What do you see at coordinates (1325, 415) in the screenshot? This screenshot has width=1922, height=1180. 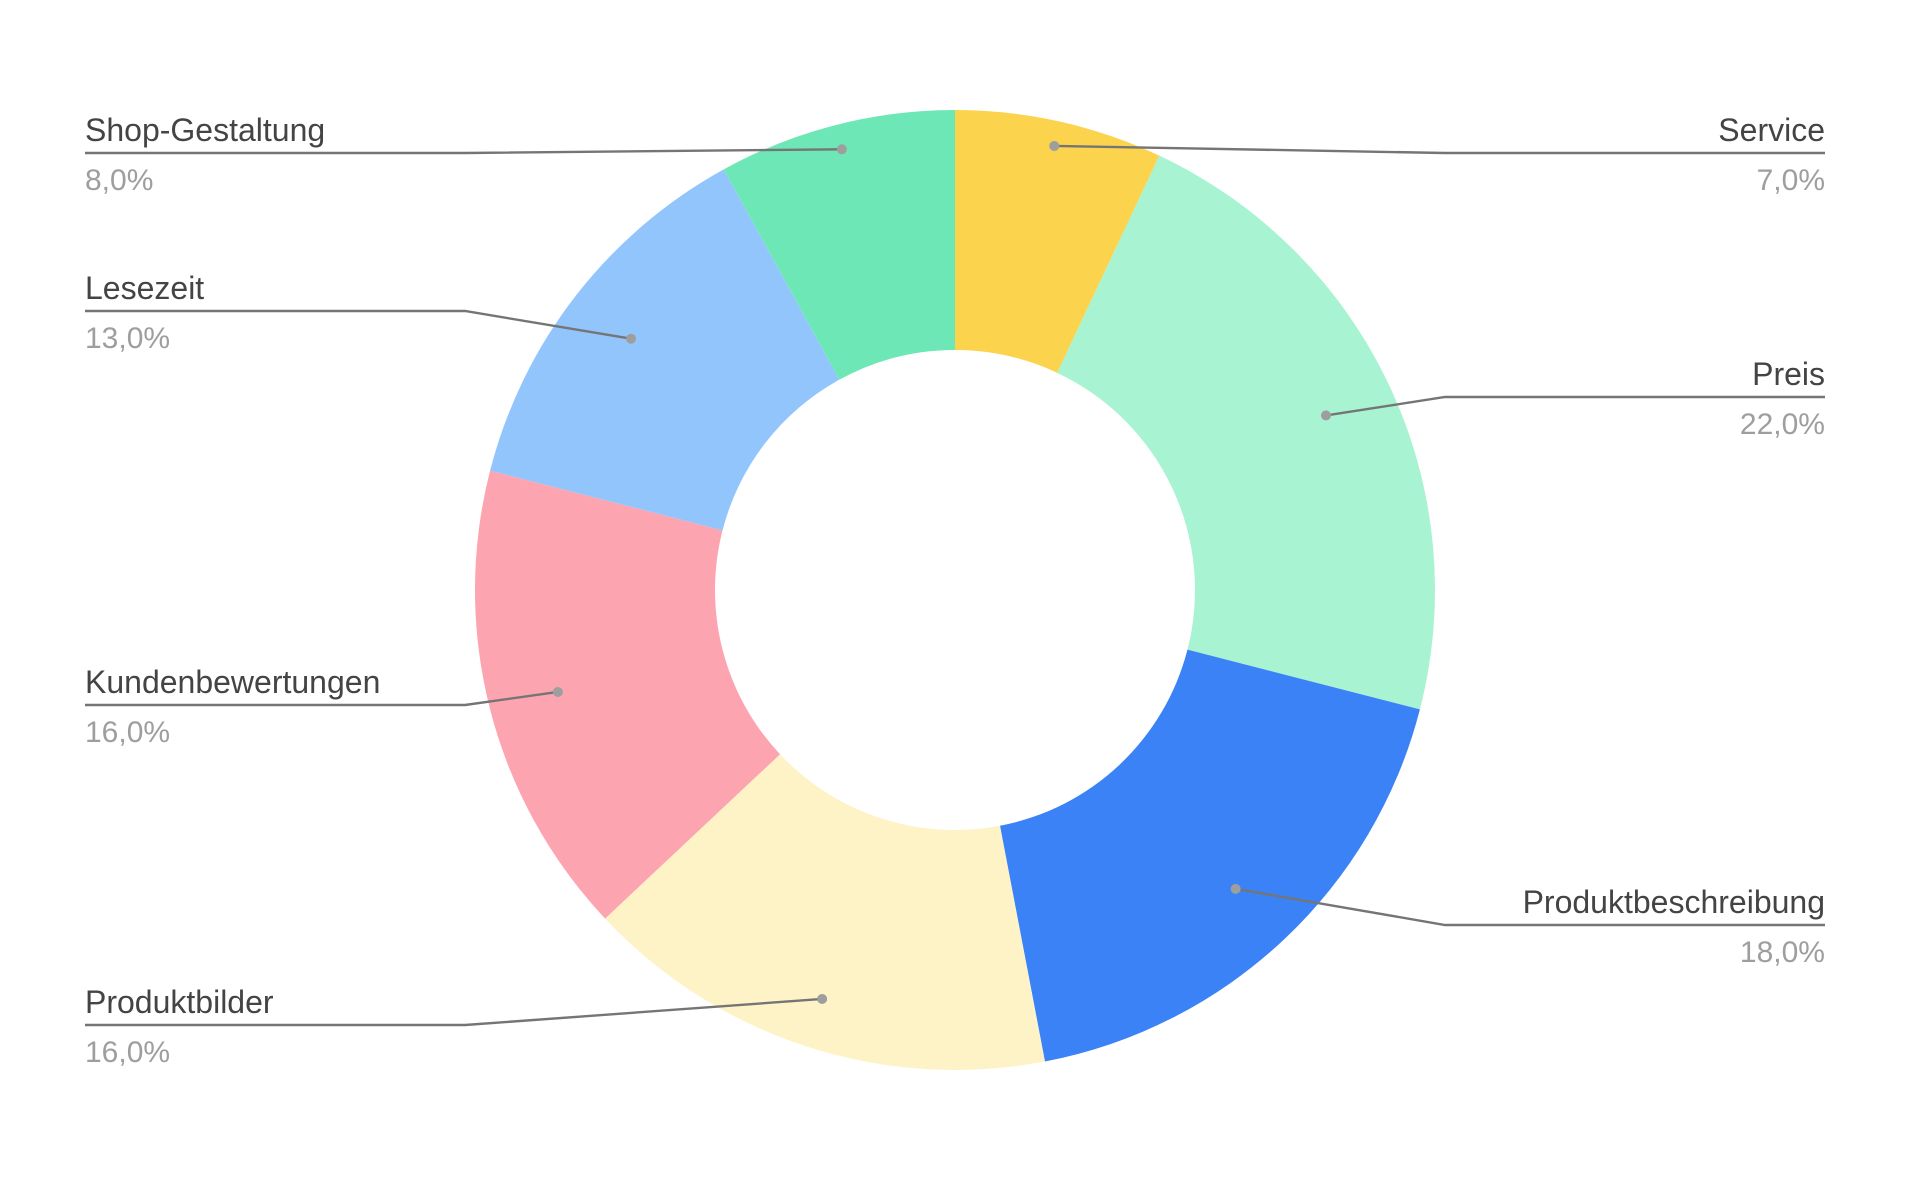 I see `leader-dot-preis` at bounding box center [1325, 415].